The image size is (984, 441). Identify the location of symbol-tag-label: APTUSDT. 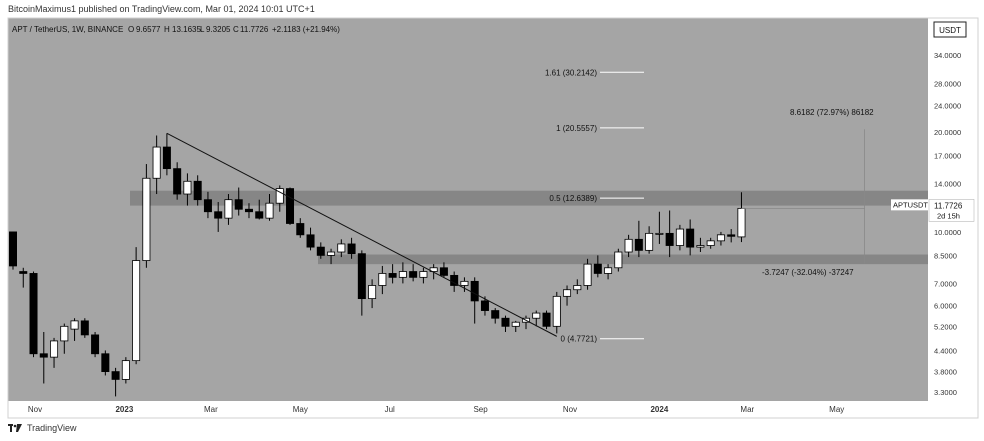
(910, 204).